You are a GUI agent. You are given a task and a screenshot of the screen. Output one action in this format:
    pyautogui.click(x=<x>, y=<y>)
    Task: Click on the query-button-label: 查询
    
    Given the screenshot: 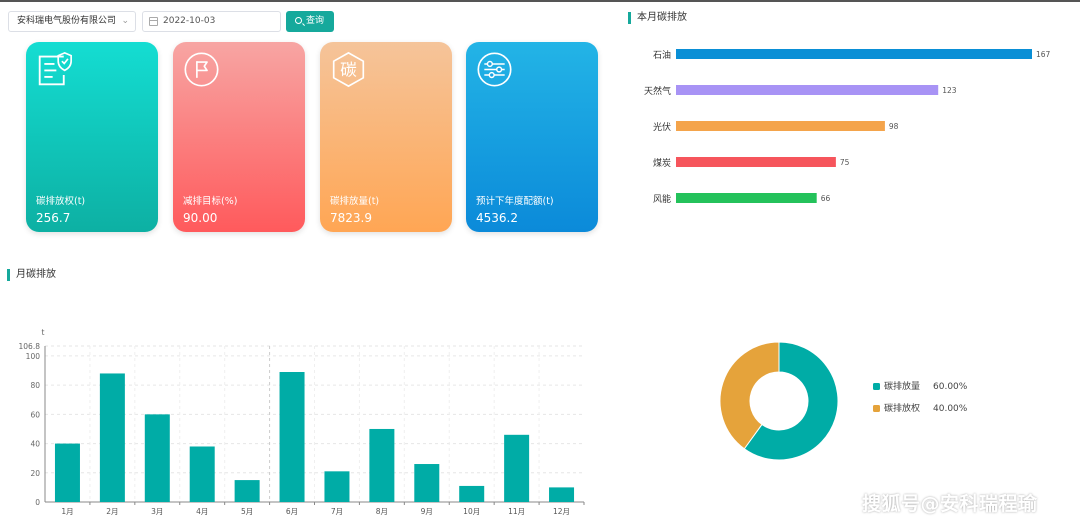 What is the action you would take?
    pyautogui.click(x=314, y=21)
    